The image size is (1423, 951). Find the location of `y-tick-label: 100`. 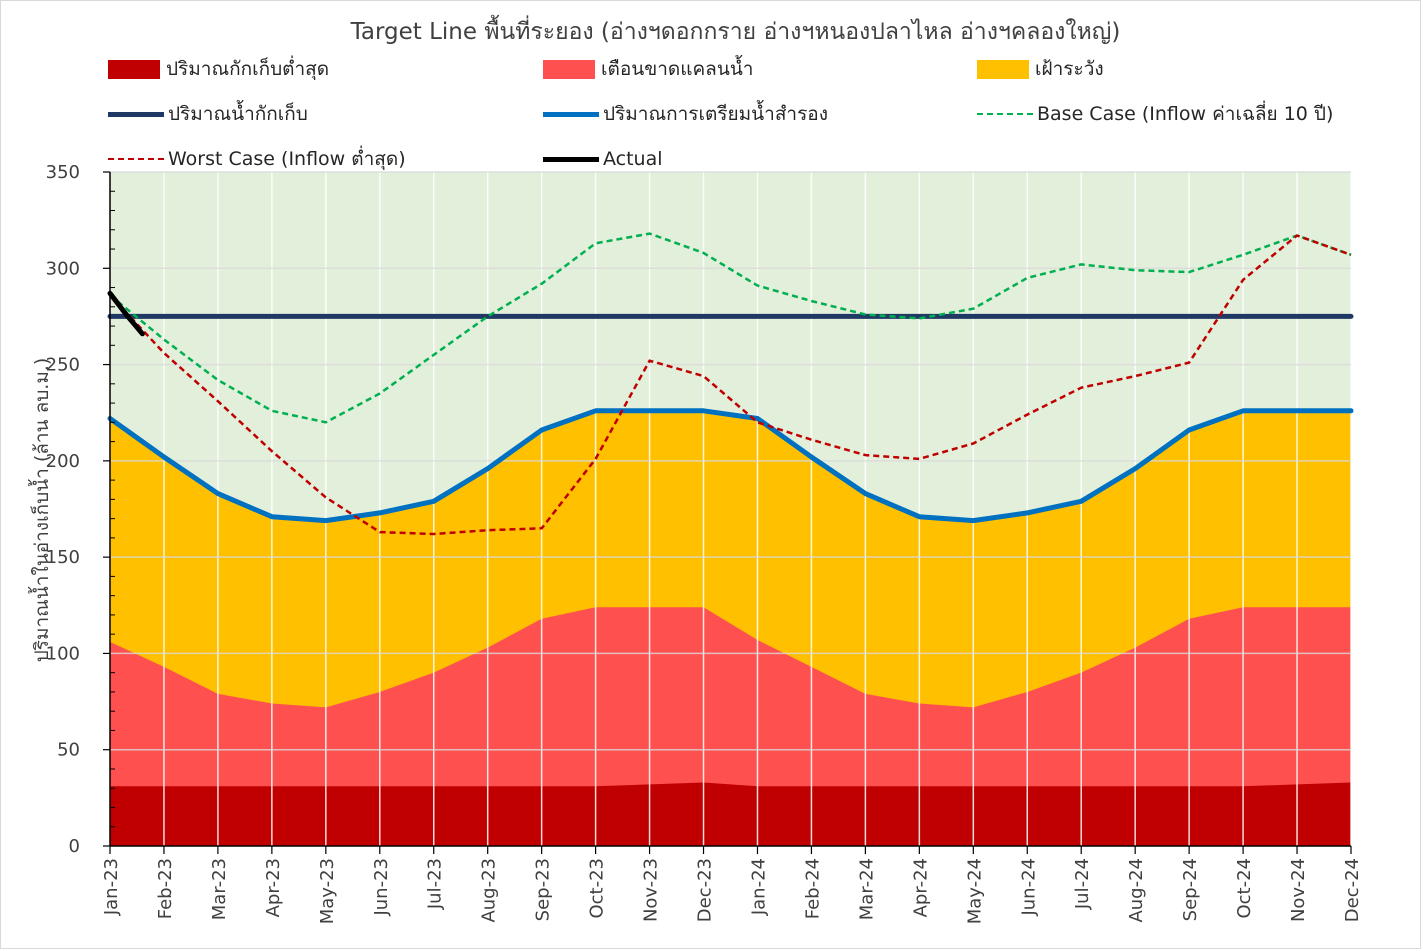

y-tick-label: 100 is located at coordinates (63, 653).